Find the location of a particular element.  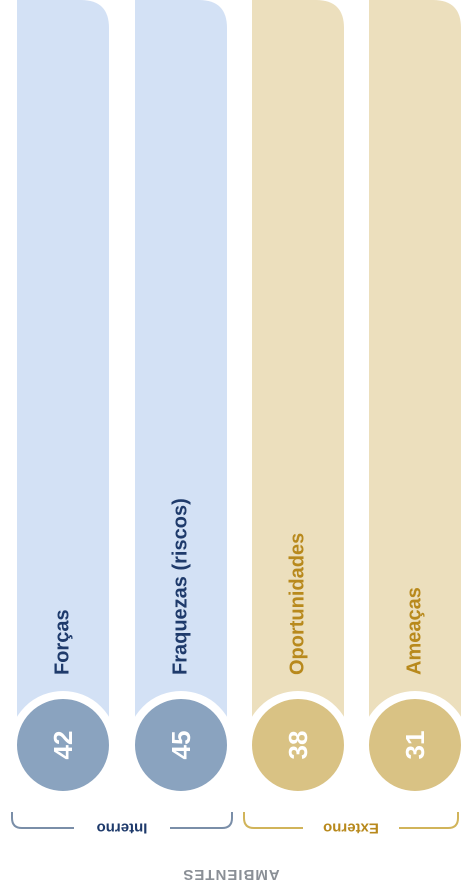

group-label: Interno is located at coordinates (122, 828).